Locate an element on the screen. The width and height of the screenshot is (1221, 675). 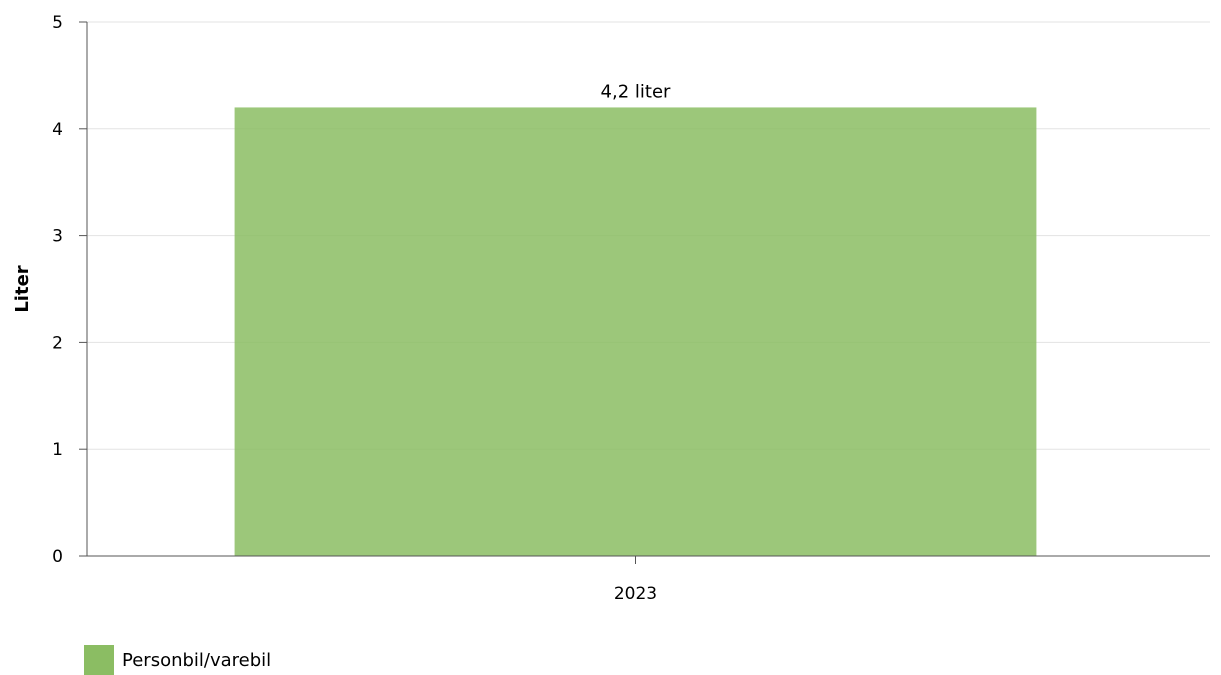
x-tick-label: 2023 is located at coordinates (635, 594).